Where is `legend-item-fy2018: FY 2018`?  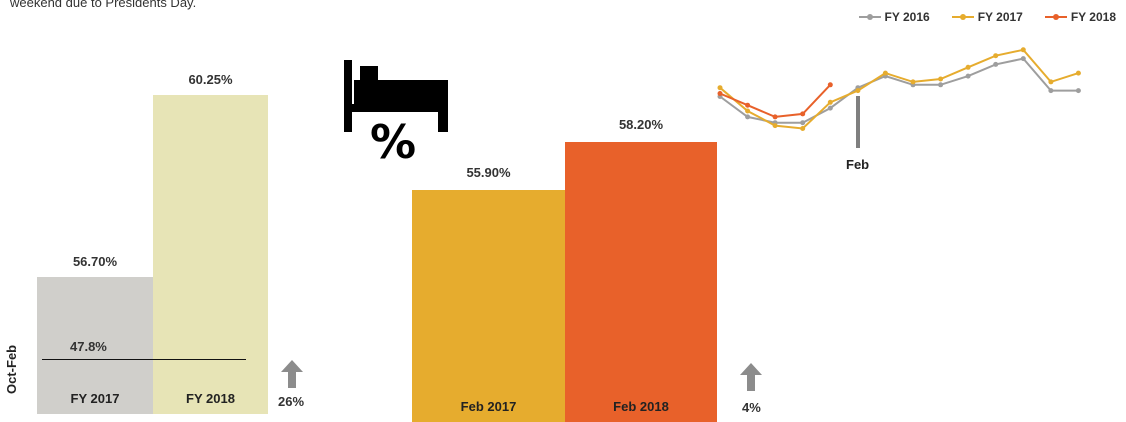
legend-item-fy2018: FY 2018 is located at coordinates (1080, 17).